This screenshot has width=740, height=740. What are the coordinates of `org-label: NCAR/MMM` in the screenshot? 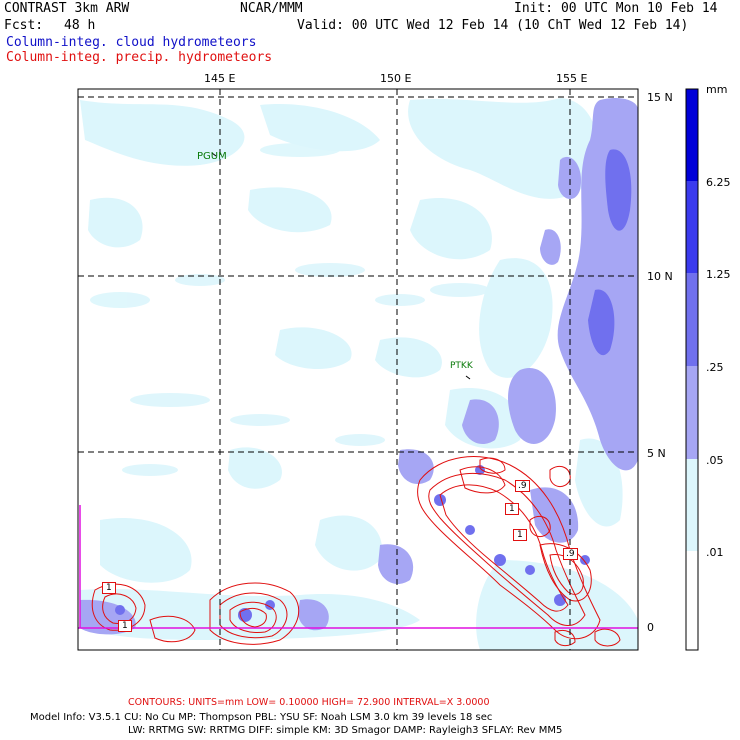 It's located at (271, 8).